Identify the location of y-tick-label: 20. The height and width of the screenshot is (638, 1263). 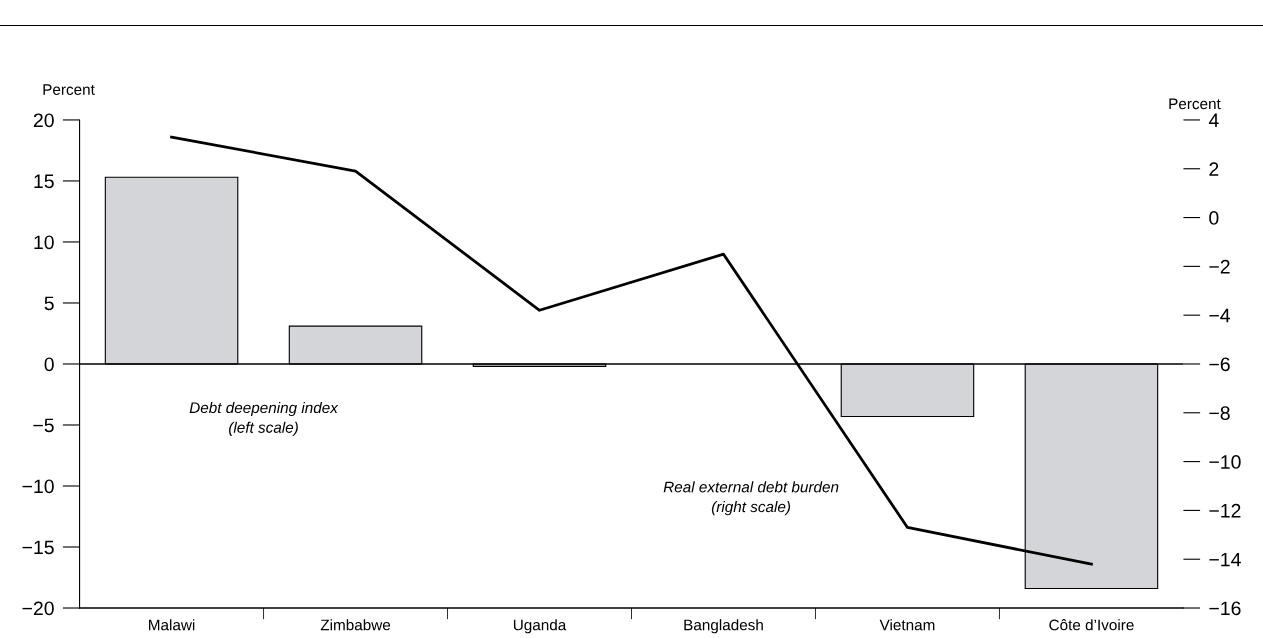
(43, 120).